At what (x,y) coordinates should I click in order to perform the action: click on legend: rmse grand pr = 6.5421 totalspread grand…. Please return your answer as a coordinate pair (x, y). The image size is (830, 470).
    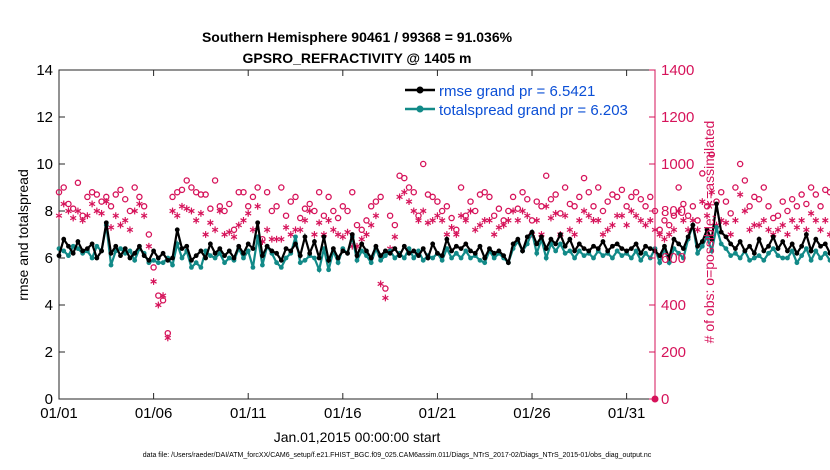
    Looking at the image, I should click on (516, 101).